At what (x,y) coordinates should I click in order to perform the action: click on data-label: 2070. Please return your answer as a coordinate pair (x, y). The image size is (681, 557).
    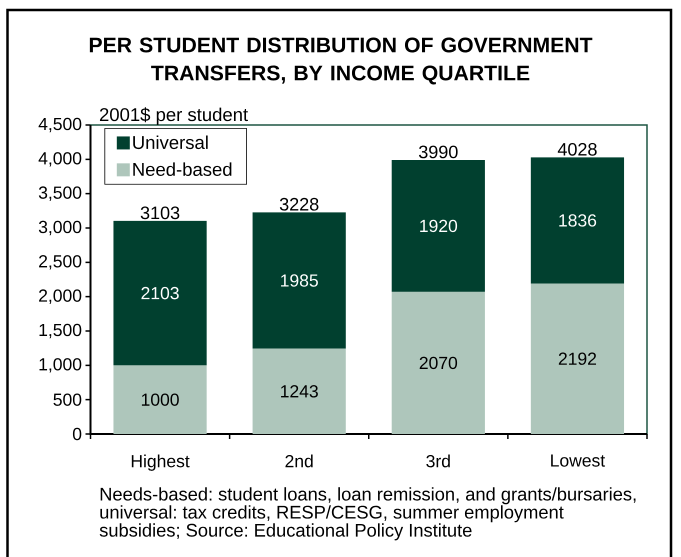
    Looking at the image, I should click on (439, 363).